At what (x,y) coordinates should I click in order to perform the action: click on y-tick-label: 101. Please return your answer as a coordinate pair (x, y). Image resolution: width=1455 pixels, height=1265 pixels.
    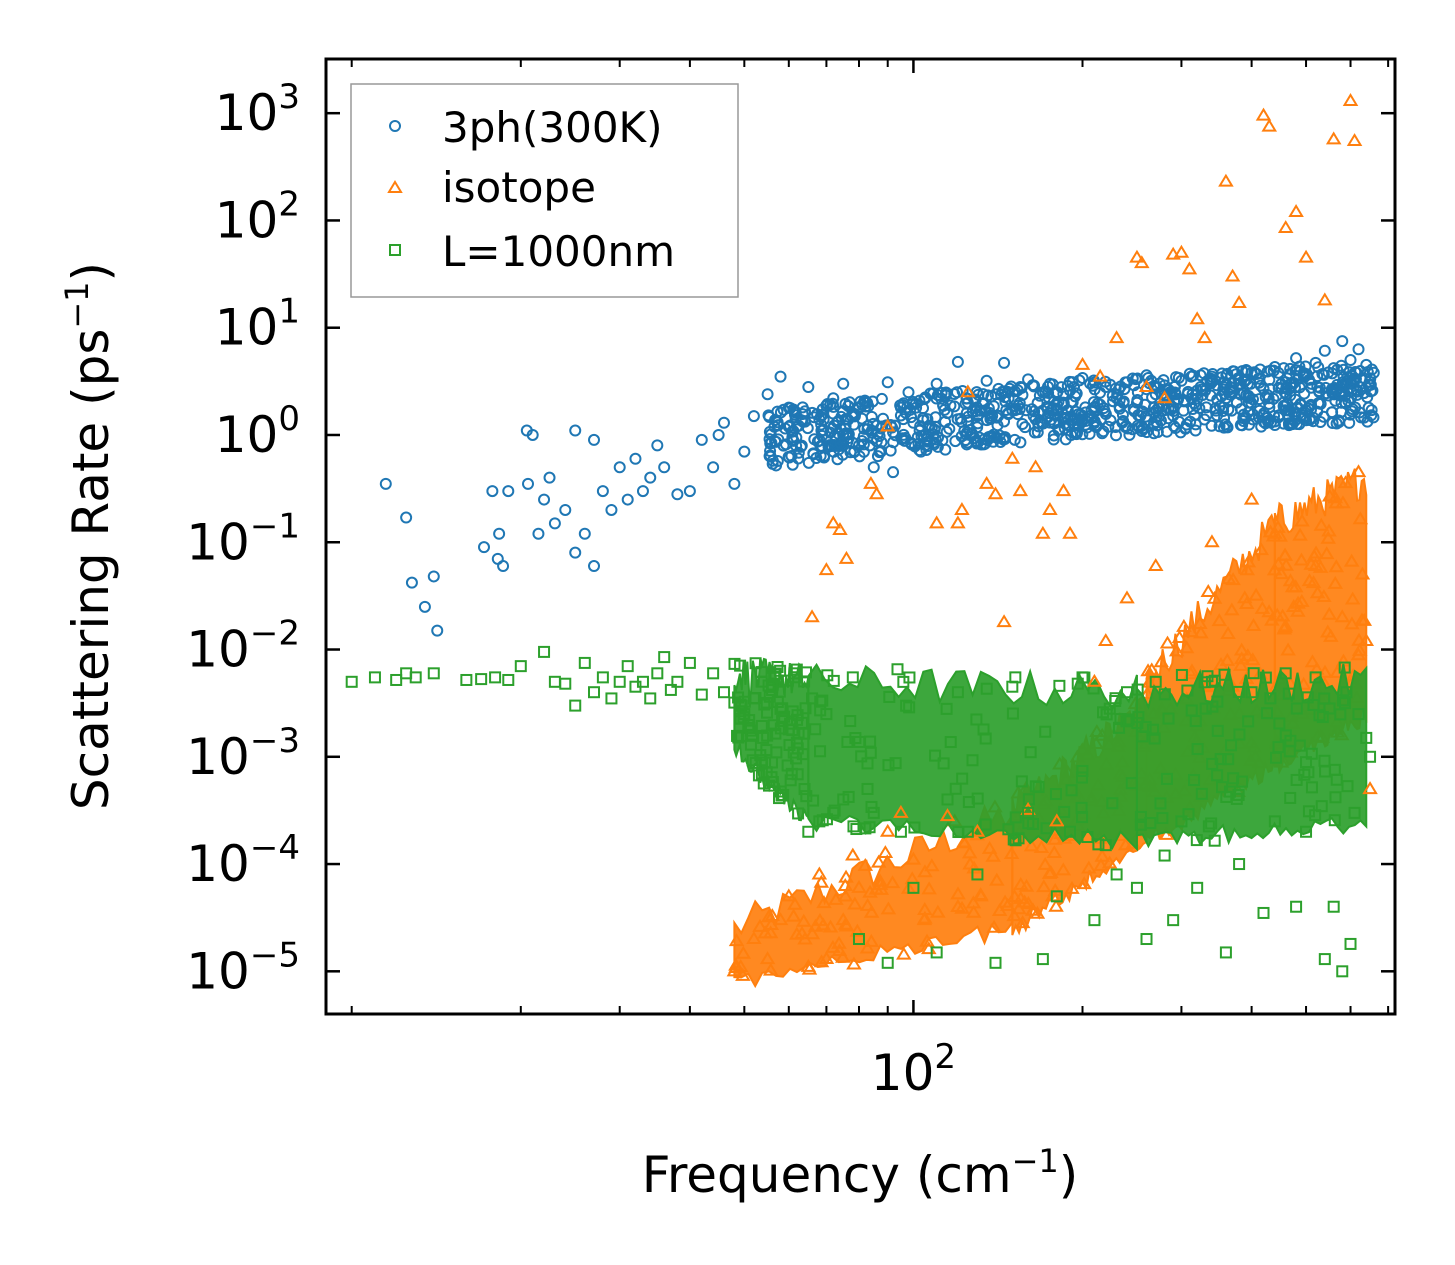
    Looking at the image, I should click on (257, 324).